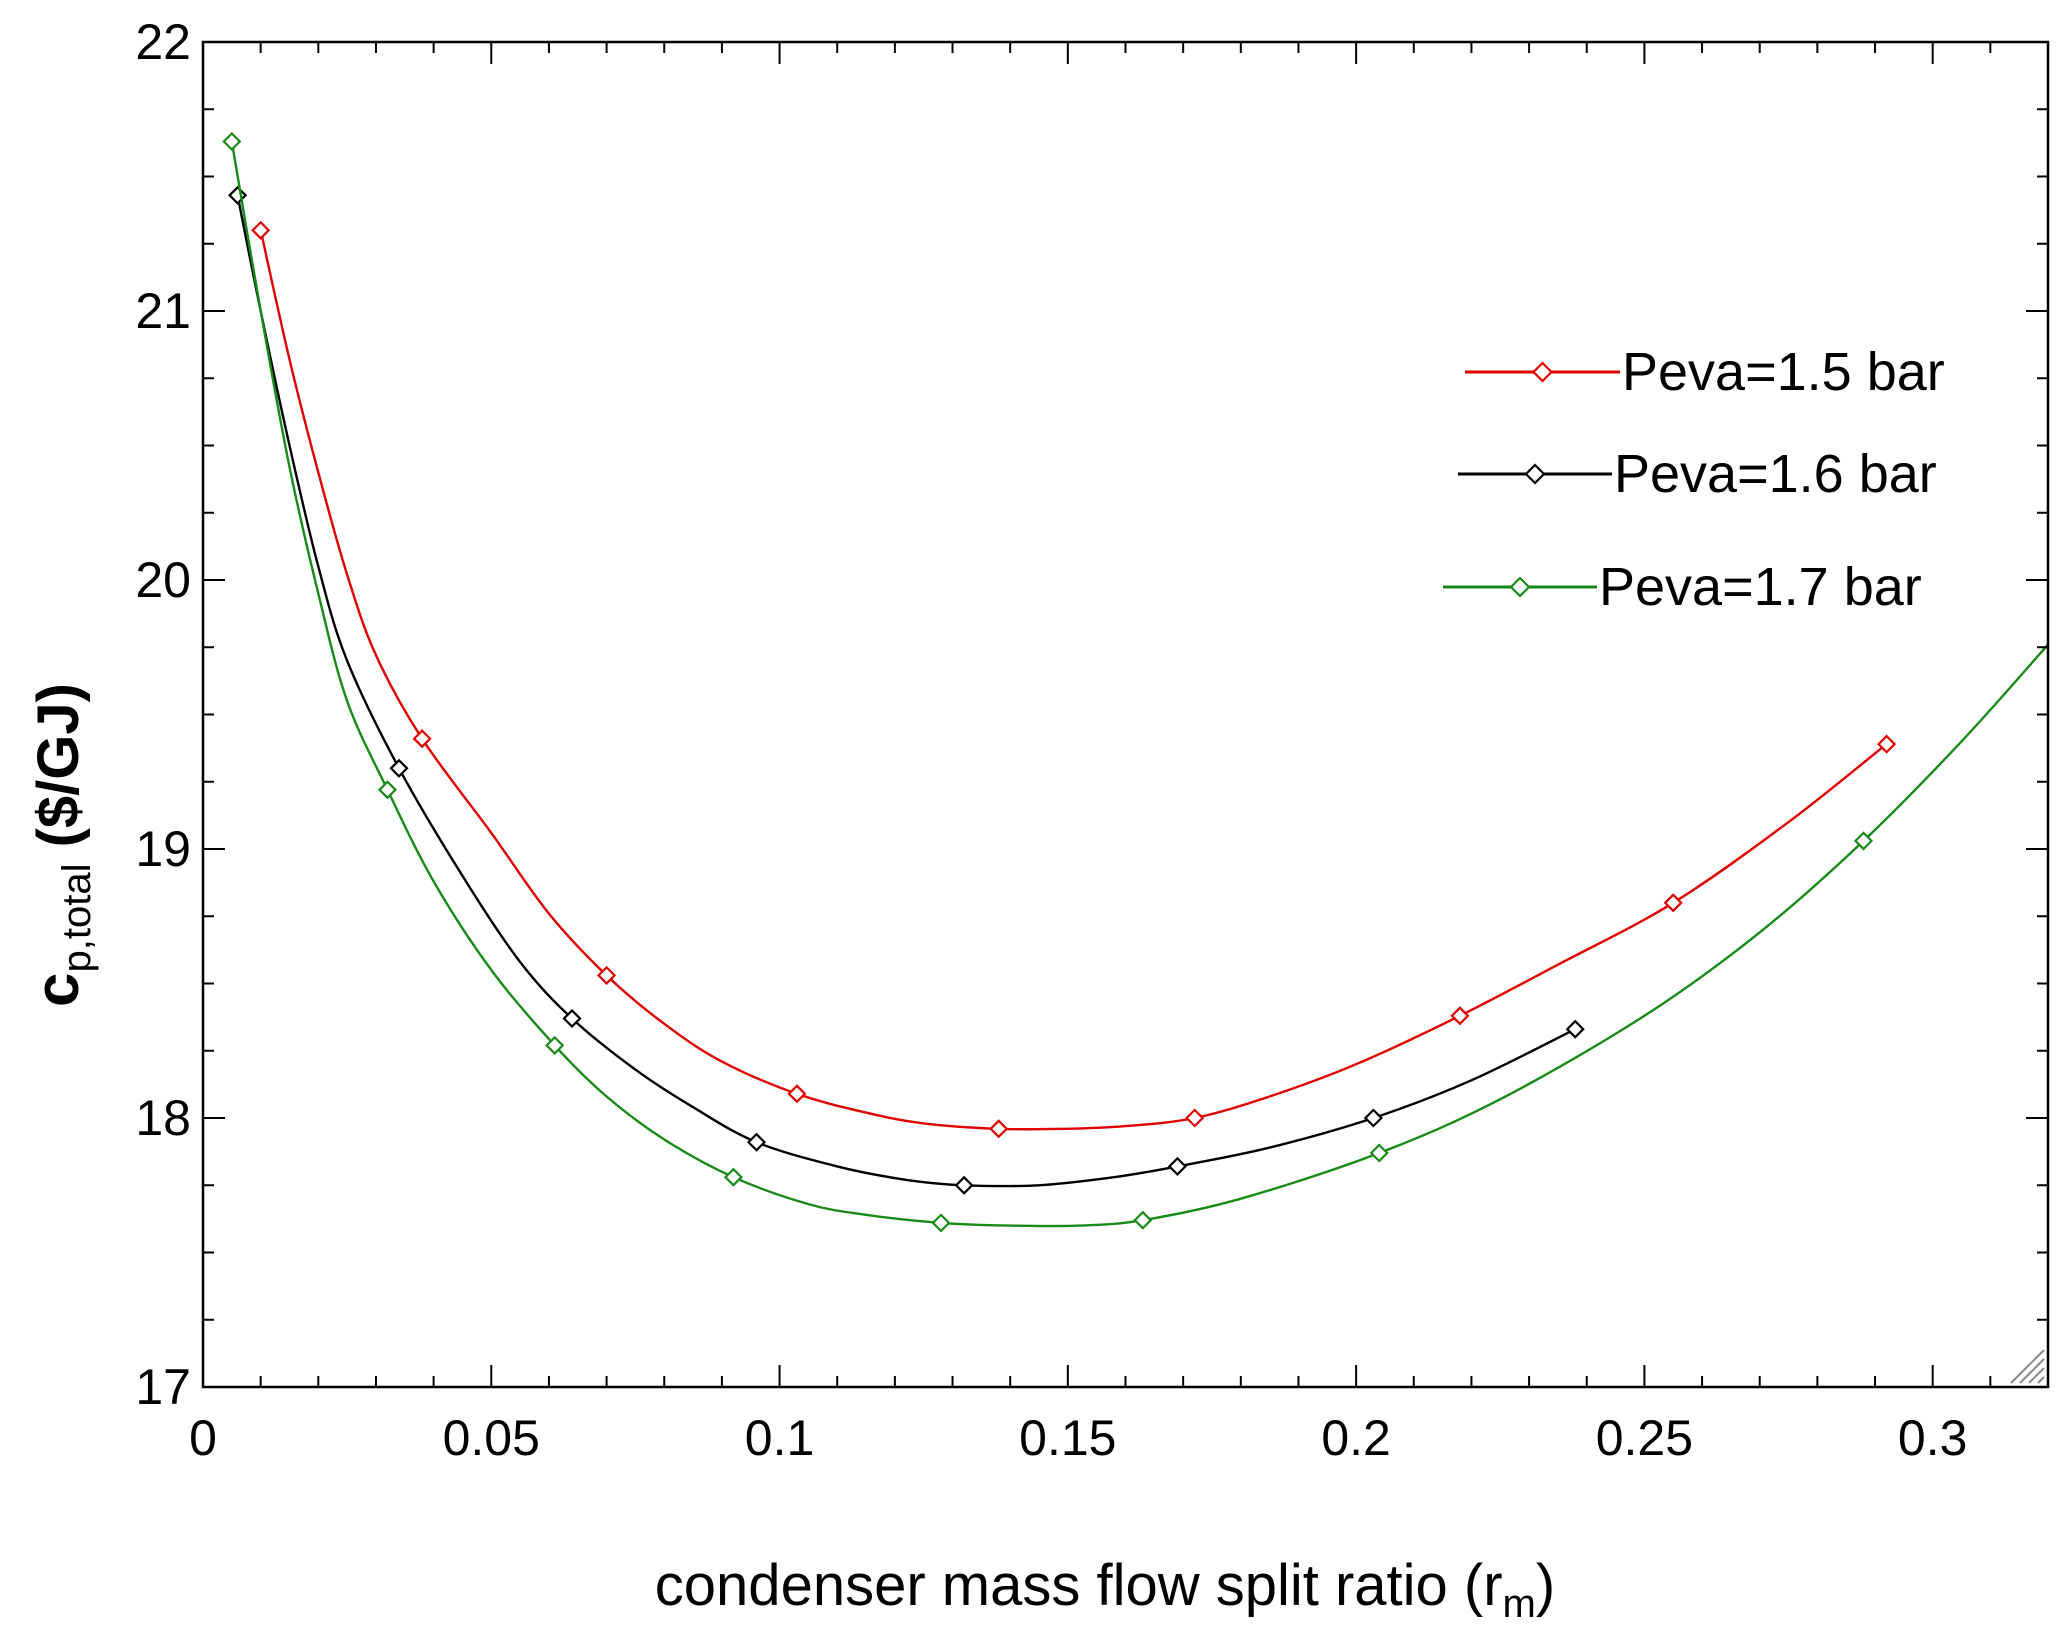 The width and height of the screenshot is (2070, 1645). What do you see at coordinates (163, 1387) in the screenshot?
I see `y-tick-label: 17` at bounding box center [163, 1387].